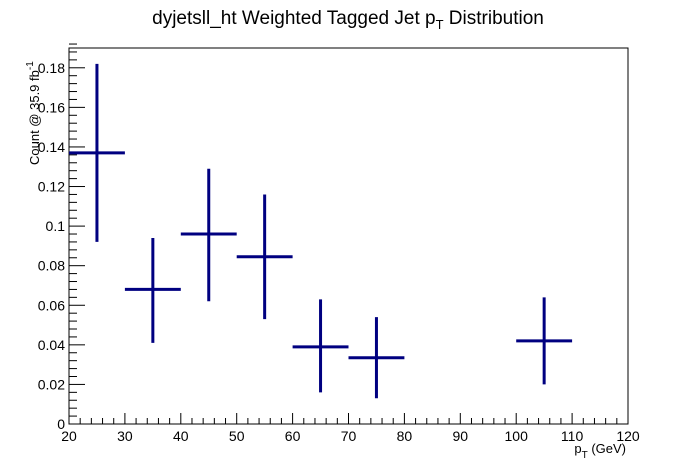 The width and height of the screenshot is (696, 472). Describe the element at coordinates (69, 436) in the screenshot. I see `x-tick-label: 20` at that location.